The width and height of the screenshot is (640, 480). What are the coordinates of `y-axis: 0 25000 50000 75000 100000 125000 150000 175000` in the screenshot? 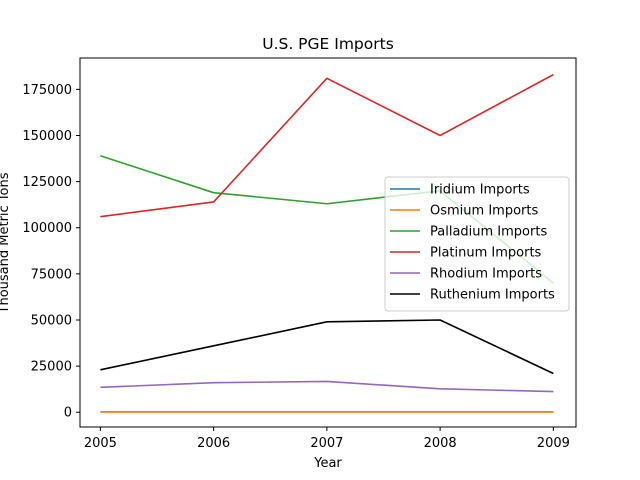 It's located at (51, 252).